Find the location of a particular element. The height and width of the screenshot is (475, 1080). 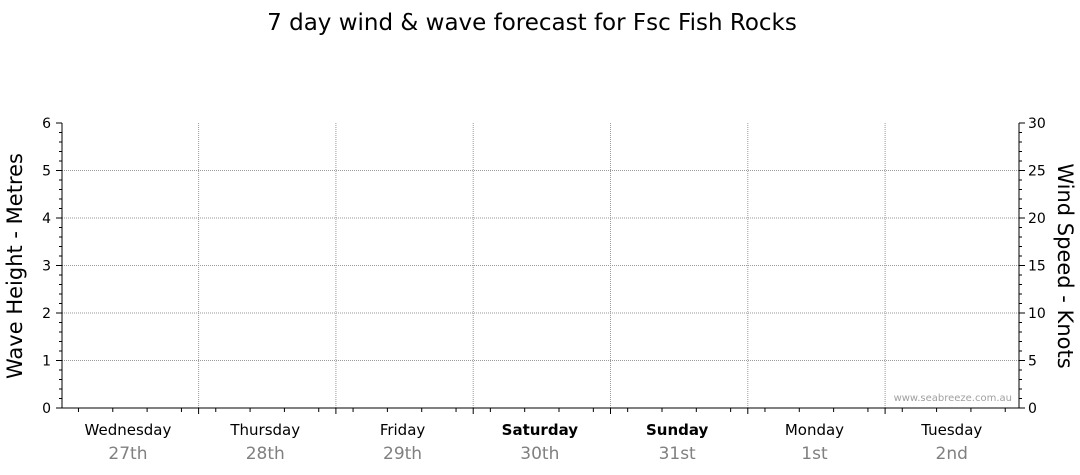

left-tick-label: 6 is located at coordinates (46, 124).